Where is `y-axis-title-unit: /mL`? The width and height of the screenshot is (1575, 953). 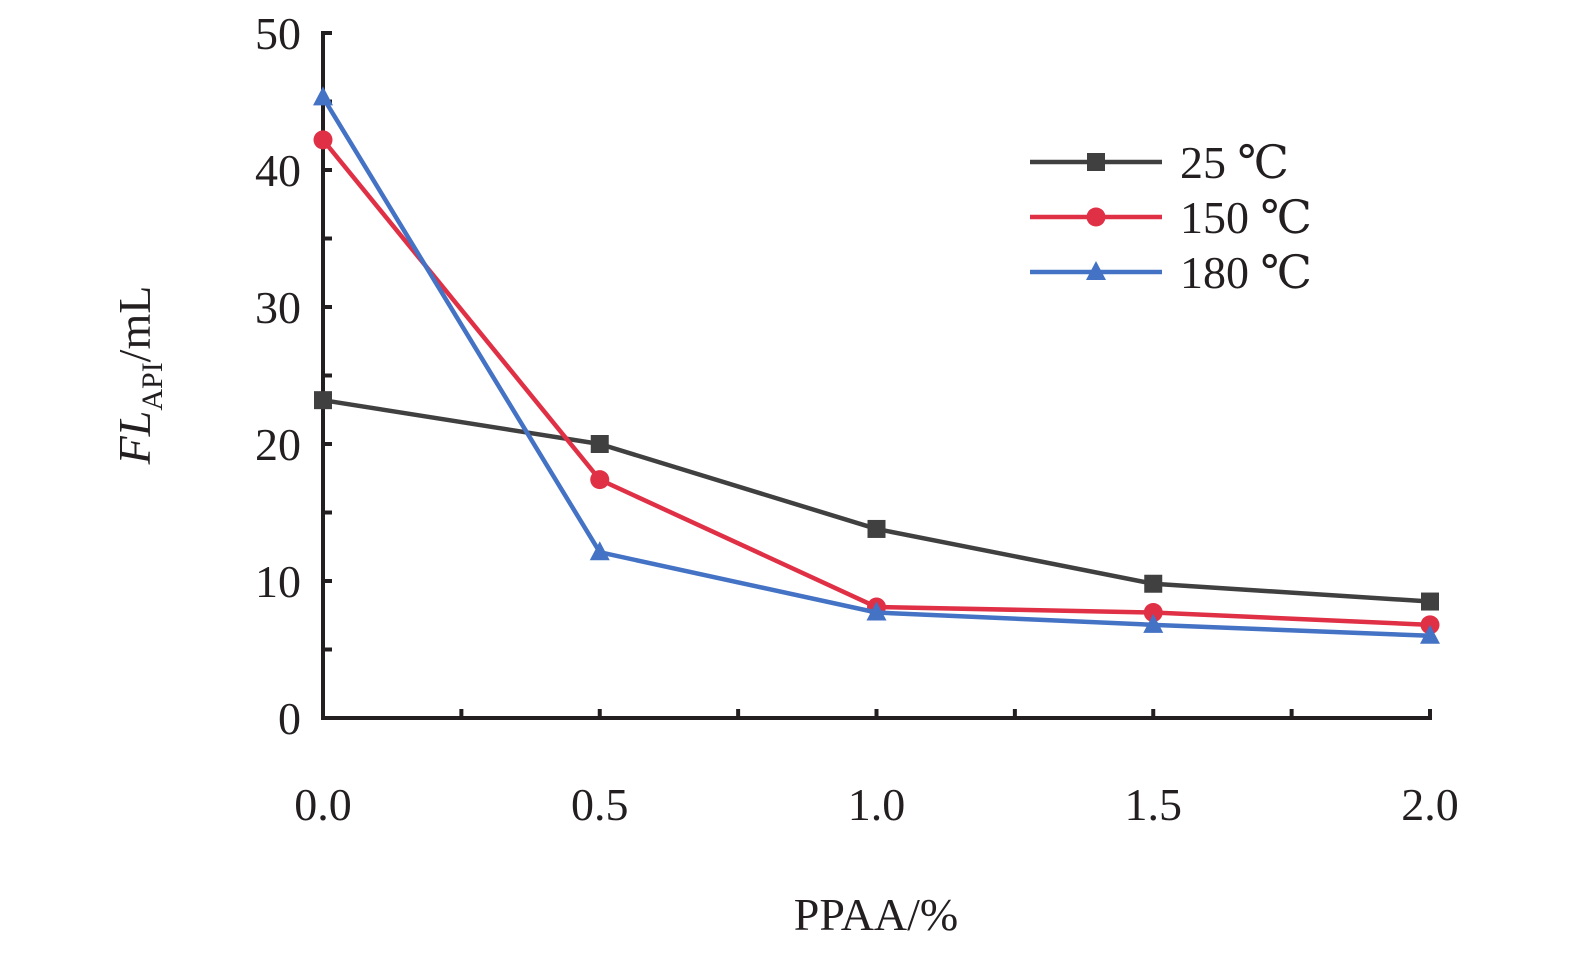 y-axis-title-unit: /mL is located at coordinates (134, 324).